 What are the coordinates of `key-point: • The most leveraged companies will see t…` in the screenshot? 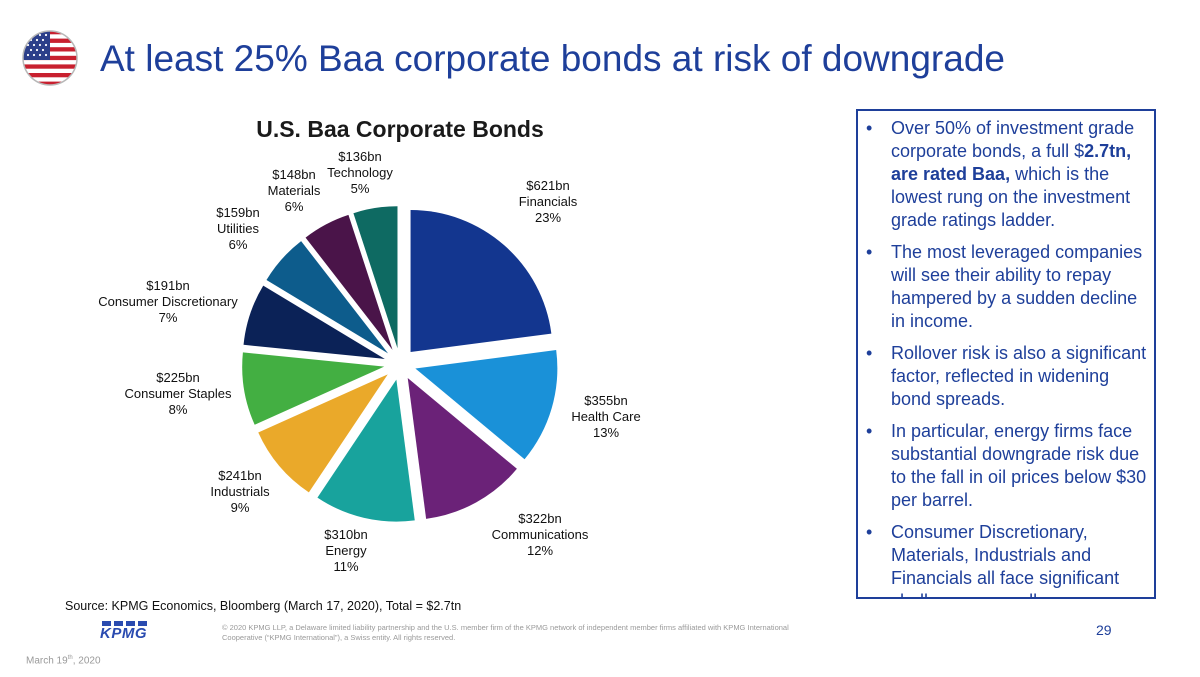 It's located at (1004, 286).